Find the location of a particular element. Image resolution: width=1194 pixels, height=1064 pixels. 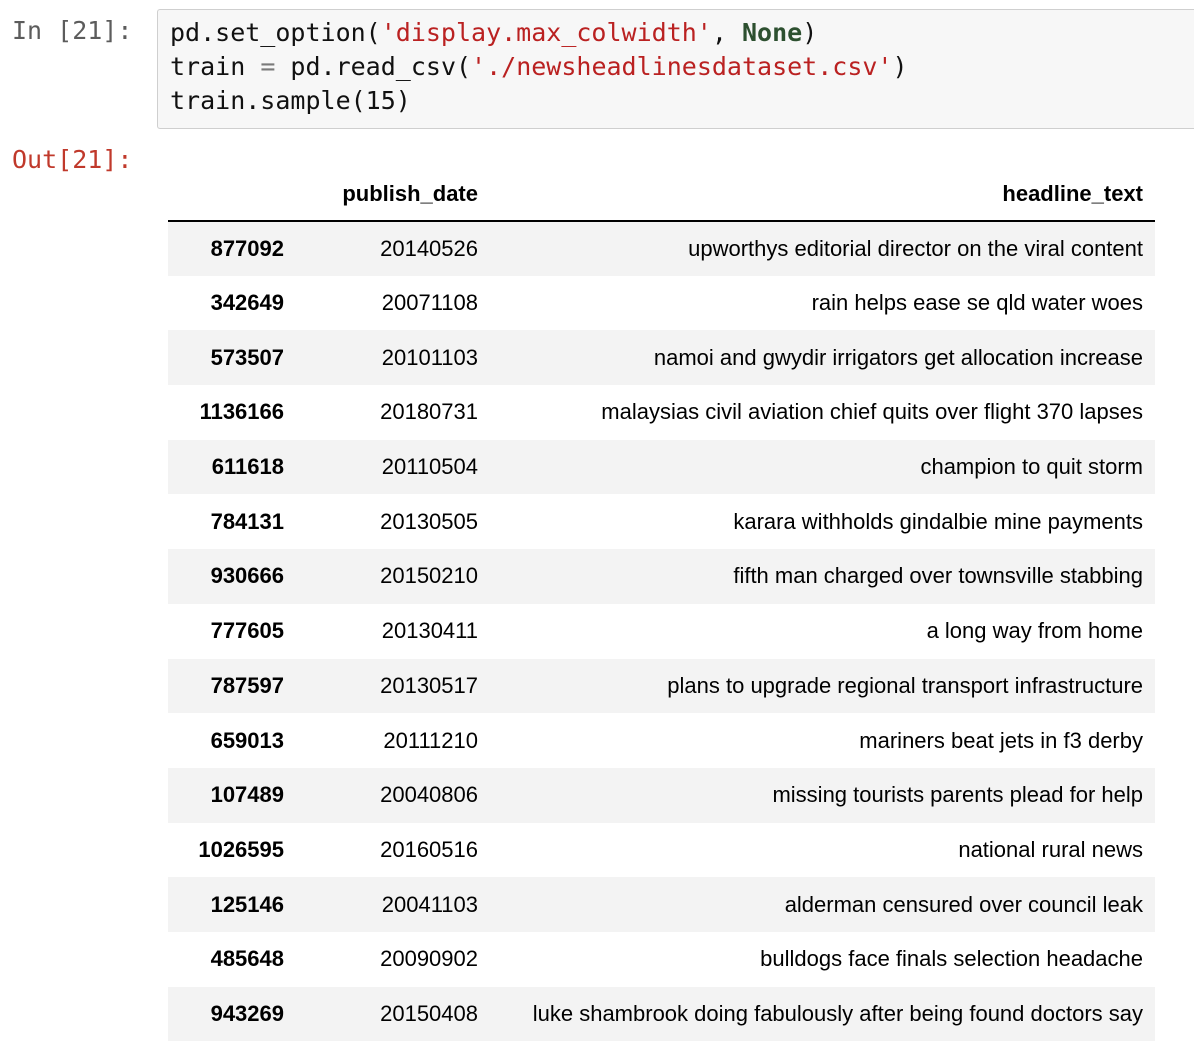

column-header-headline-text: headline_text is located at coordinates (822, 195).